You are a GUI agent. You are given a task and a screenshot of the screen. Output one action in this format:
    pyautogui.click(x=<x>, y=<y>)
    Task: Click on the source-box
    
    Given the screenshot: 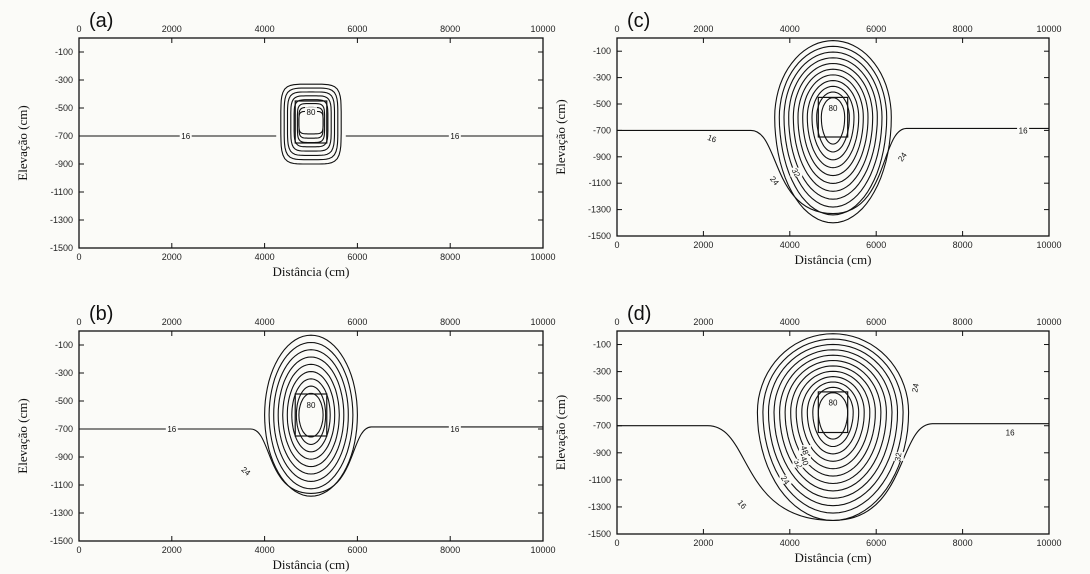 What is the action you would take?
    pyautogui.click(x=833, y=117)
    